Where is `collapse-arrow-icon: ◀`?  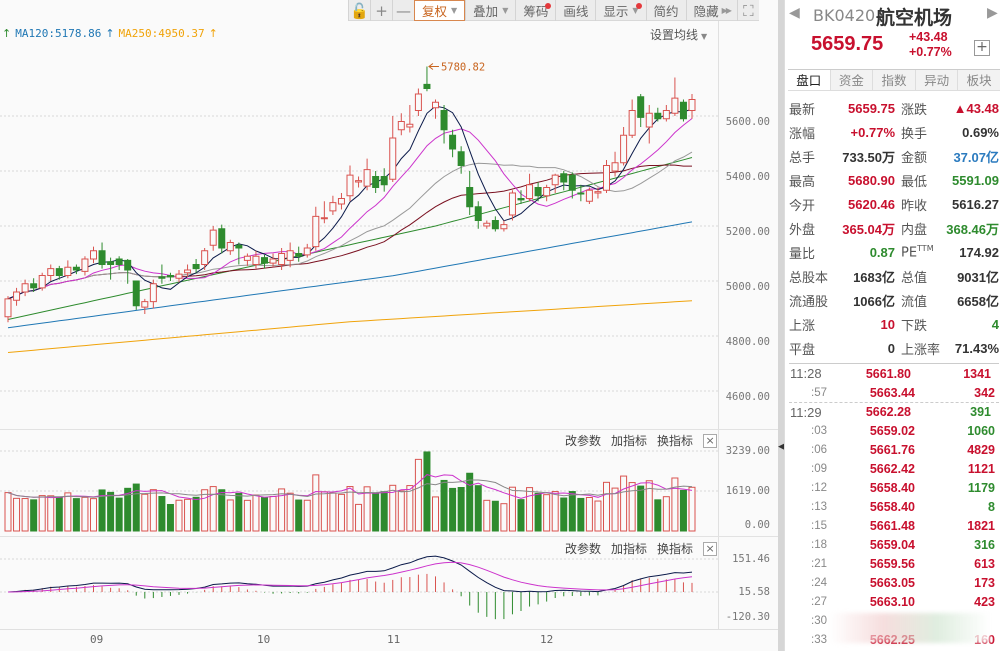
collapse-arrow-icon: ◀ is located at coordinates (781, 447).